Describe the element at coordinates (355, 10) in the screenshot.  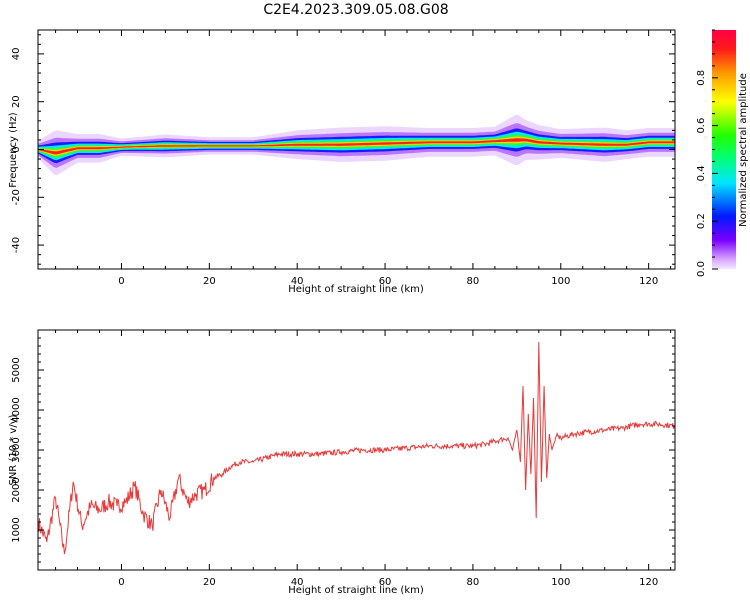
I see `figure-title: C2E4.2023.309.05.08.G08` at that location.